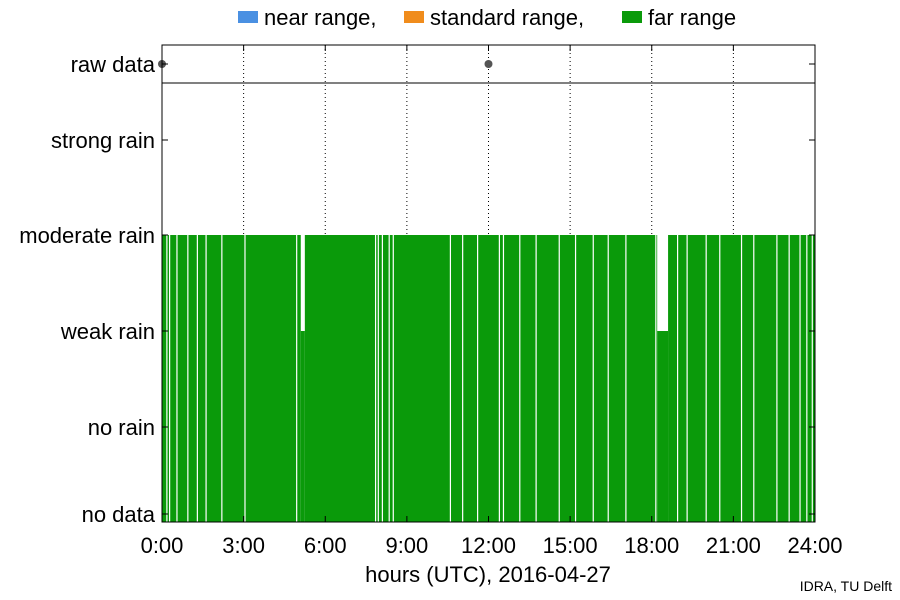 This screenshot has height=600, width=900. What do you see at coordinates (325, 545) in the screenshot?
I see `x-tick-label: 6:00` at bounding box center [325, 545].